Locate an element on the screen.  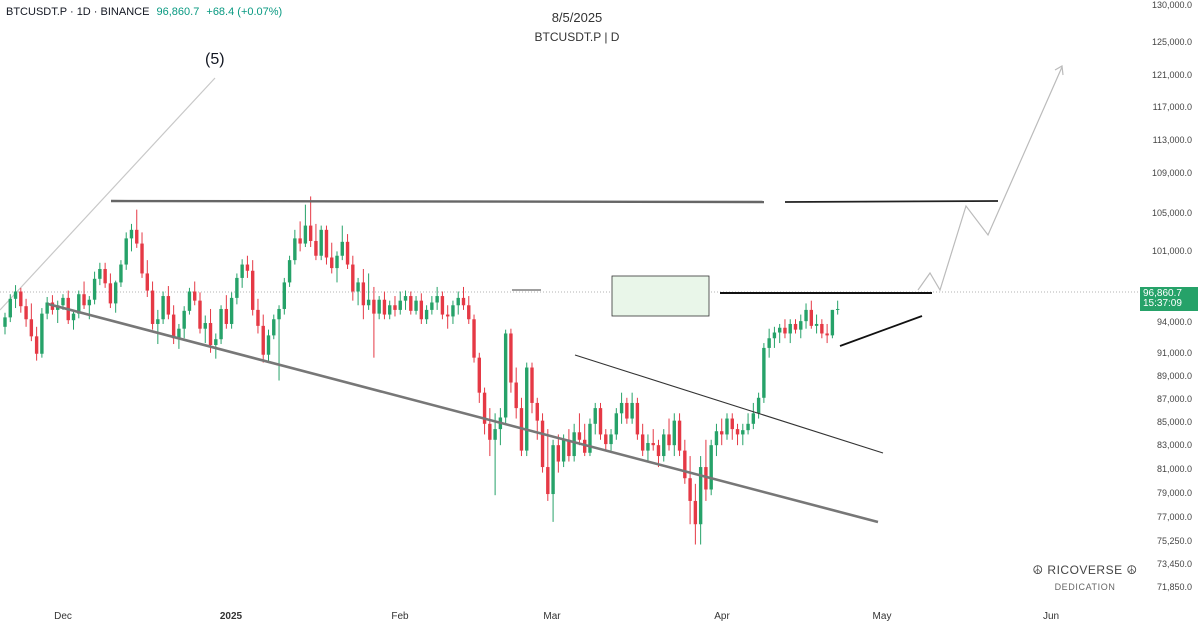
y-axis-tick-label: 94,000.0 is located at coordinates (1174, 322).